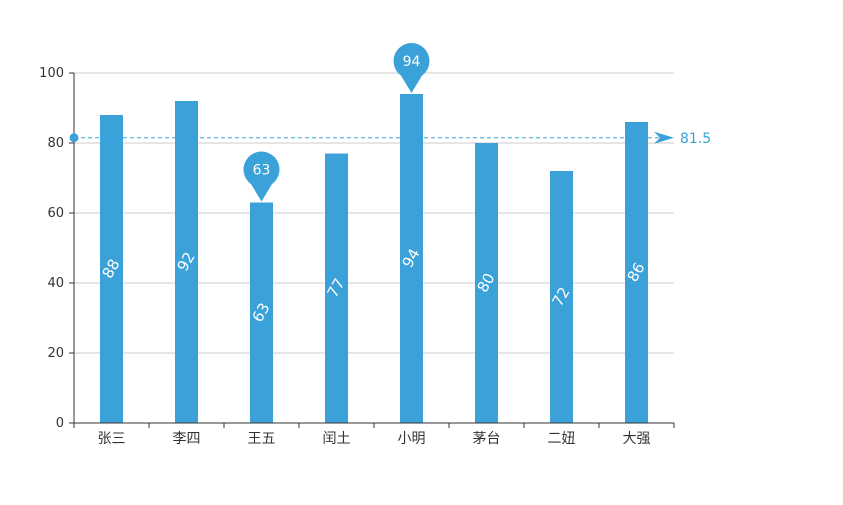  I want to click on x-tick-label: 闰土, so click(337, 439).